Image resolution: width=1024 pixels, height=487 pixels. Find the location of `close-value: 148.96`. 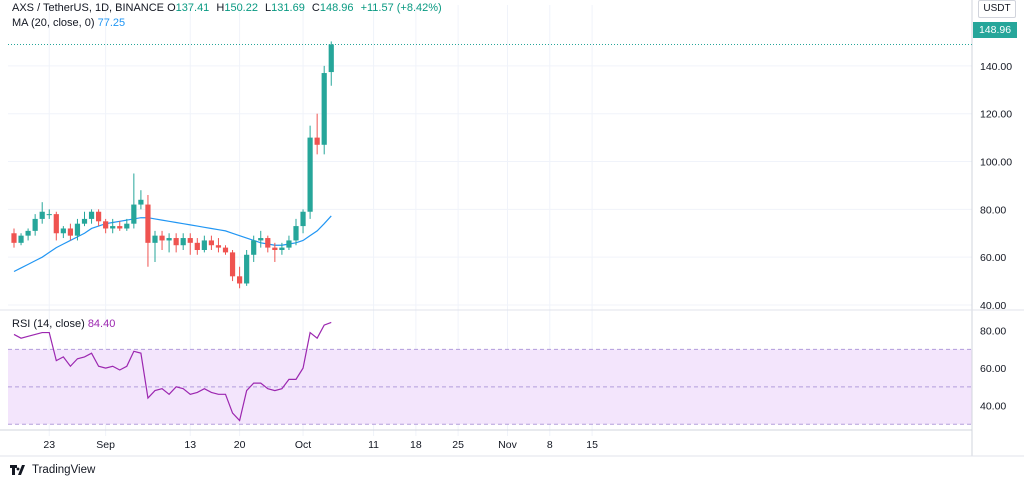

close-value: 148.96 is located at coordinates (336, 8).